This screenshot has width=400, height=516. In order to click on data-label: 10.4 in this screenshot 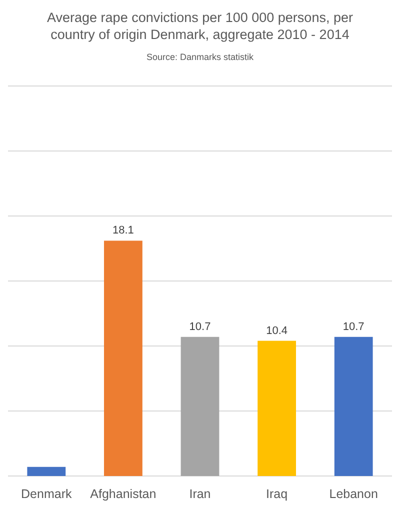, I will do `click(277, 330)`.